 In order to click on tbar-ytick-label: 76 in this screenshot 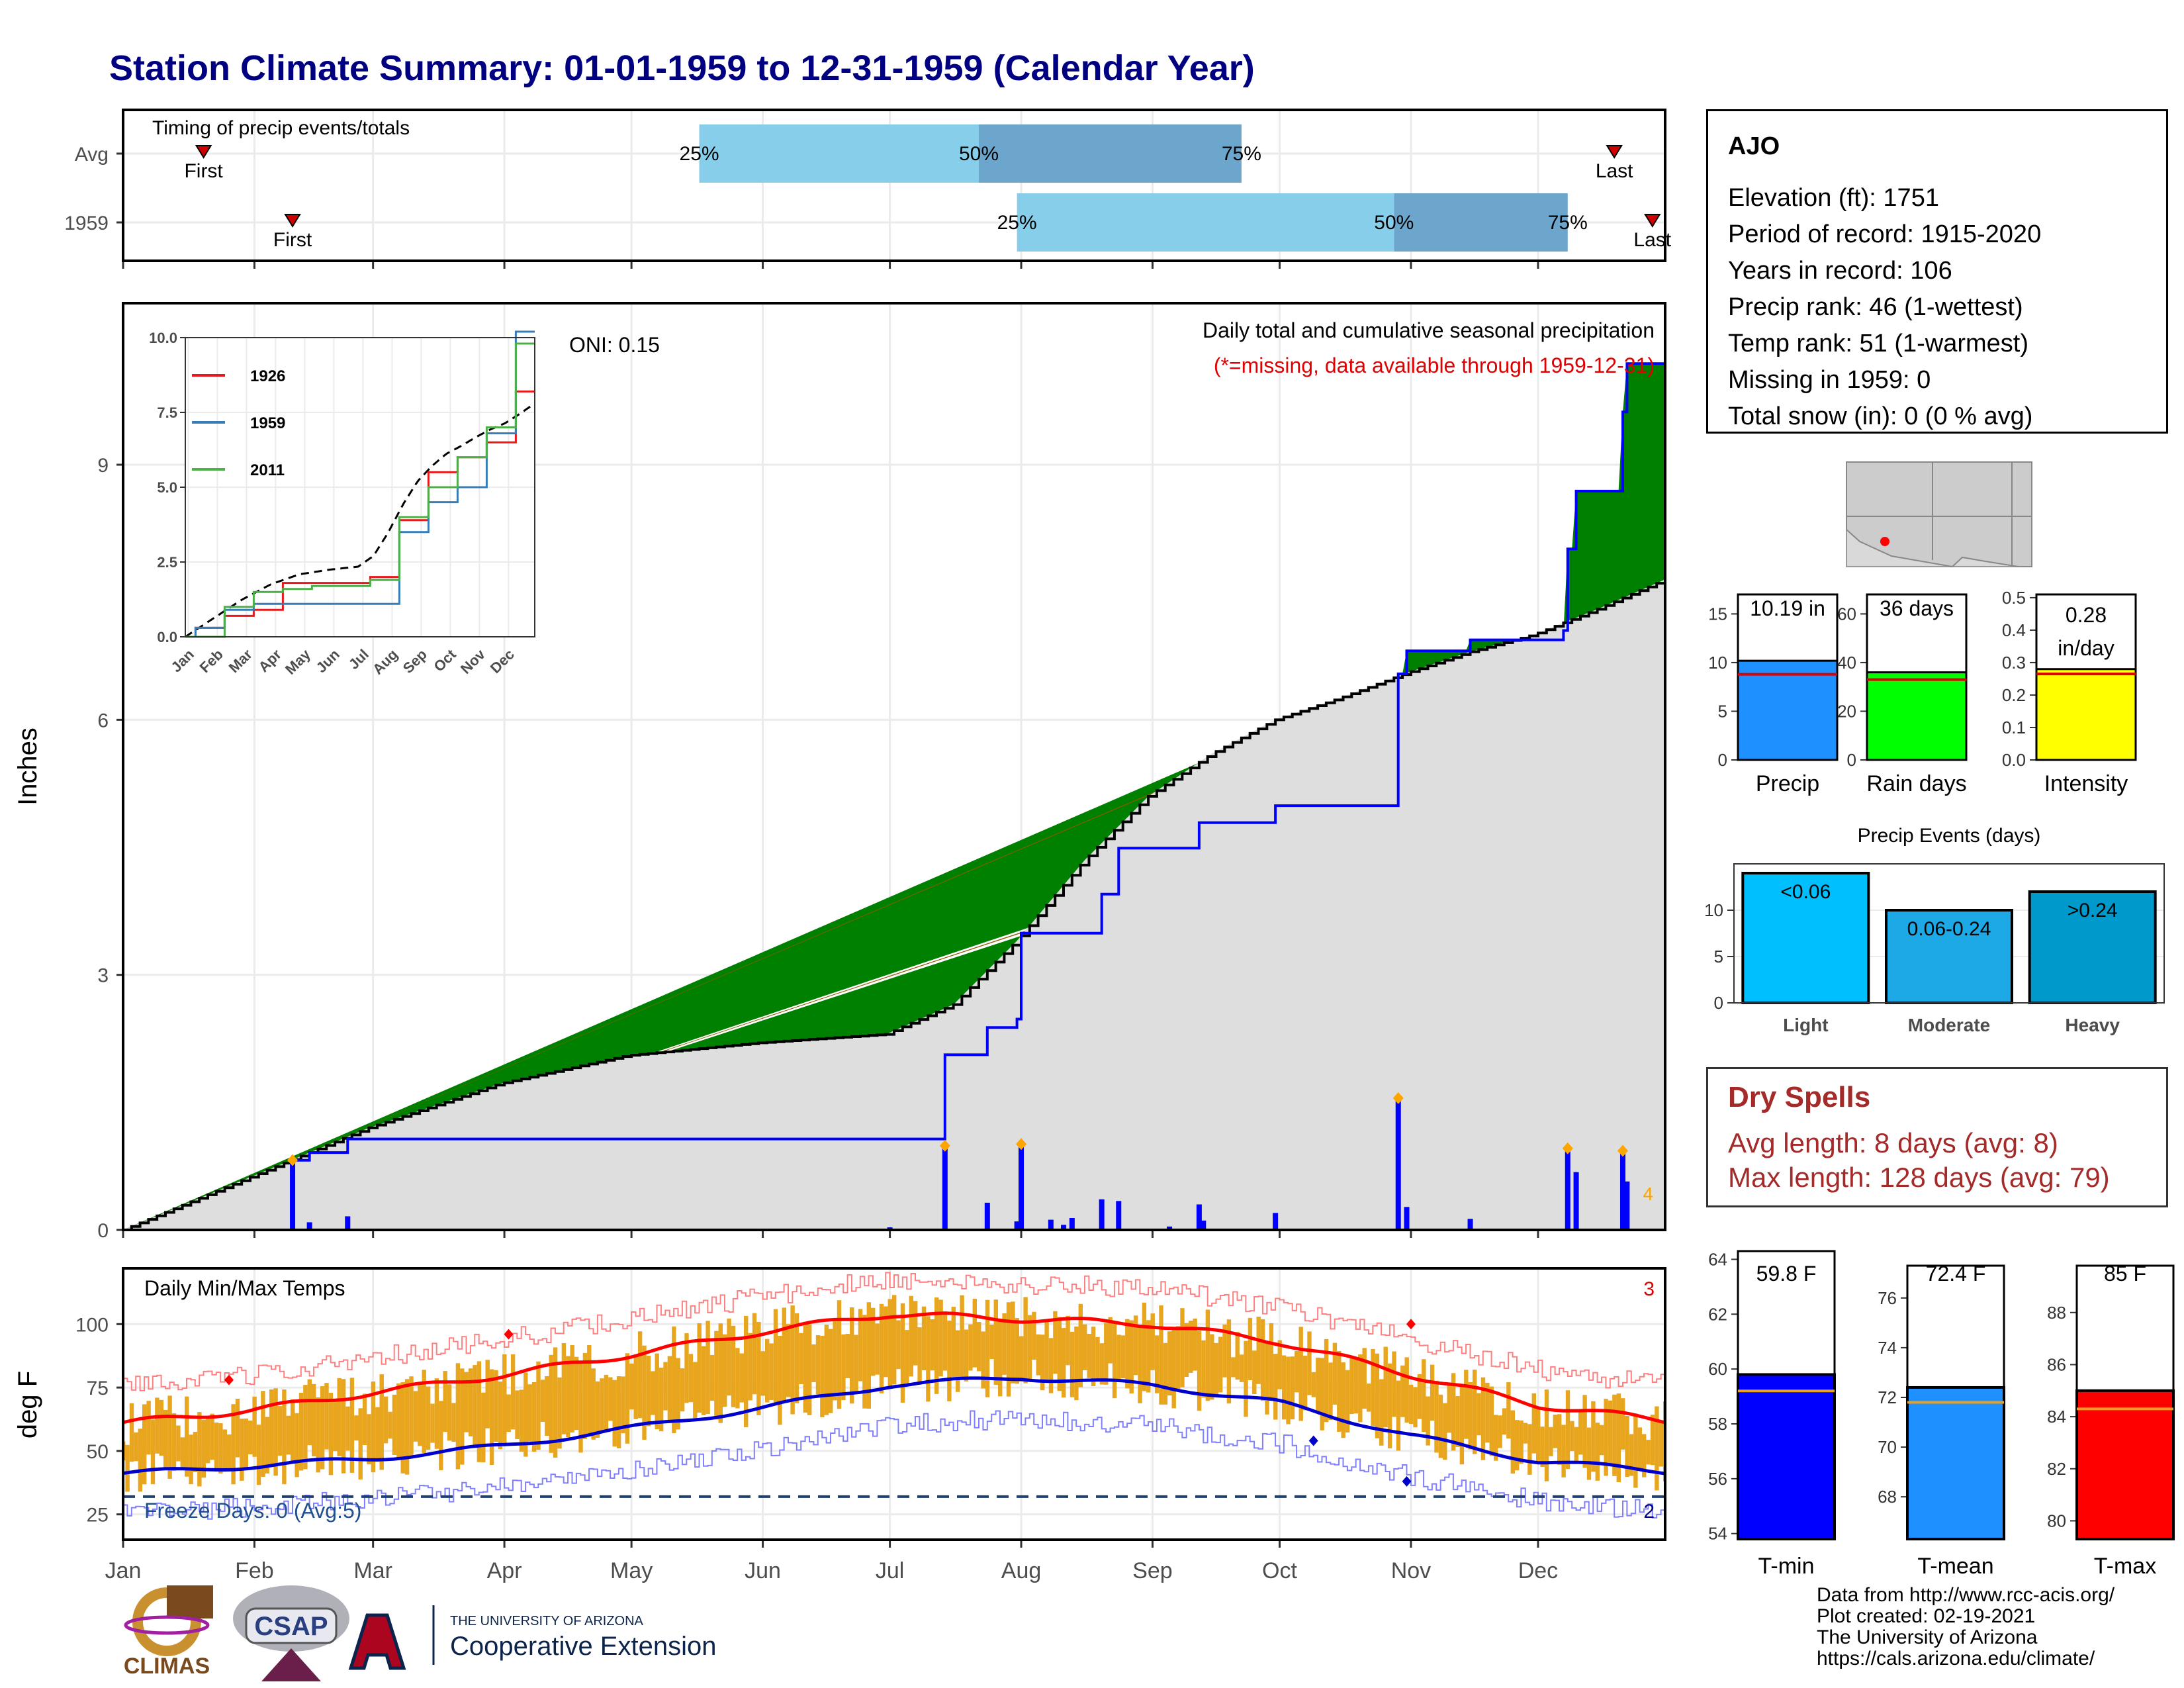, I will do `click(1888, 1298)`.